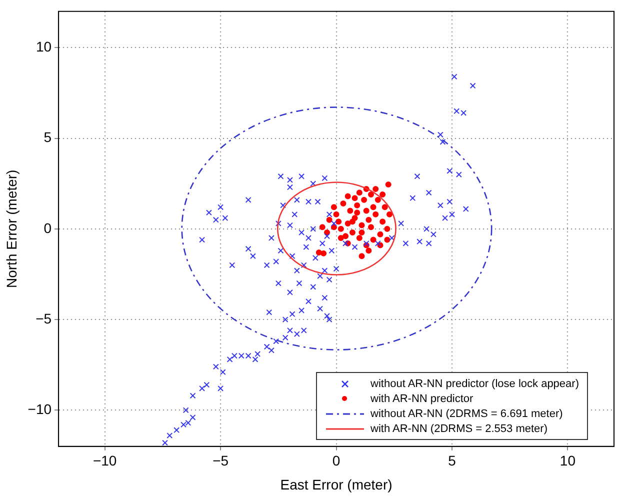  What do you see at coordinates (48, 228) in the screenshot?
I see `y-tick-label: 0` at bounding box center [48, 228].